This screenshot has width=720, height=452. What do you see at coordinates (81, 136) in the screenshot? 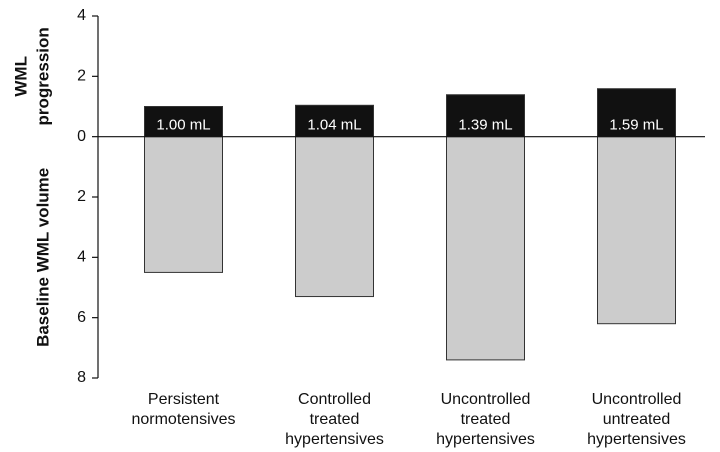
I see `y-tick-label: 0` at bounding box center [81, 136].